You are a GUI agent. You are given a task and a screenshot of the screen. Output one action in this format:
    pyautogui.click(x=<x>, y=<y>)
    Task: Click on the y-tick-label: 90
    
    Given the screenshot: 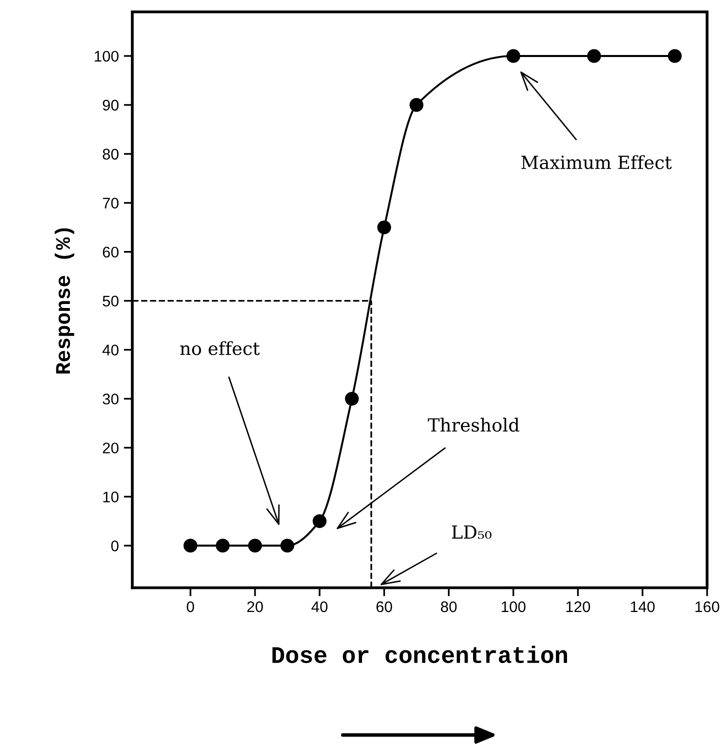 What is the action you would take?
    pyautogui.click(x=110, y=105)
    